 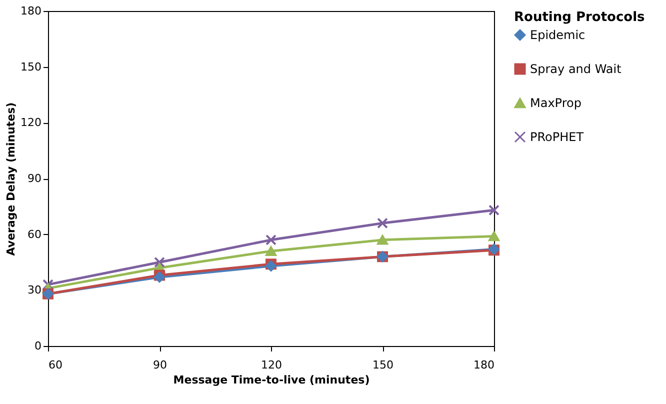 I want to click on y-tick-label: 180, so click(x=31, y=11).